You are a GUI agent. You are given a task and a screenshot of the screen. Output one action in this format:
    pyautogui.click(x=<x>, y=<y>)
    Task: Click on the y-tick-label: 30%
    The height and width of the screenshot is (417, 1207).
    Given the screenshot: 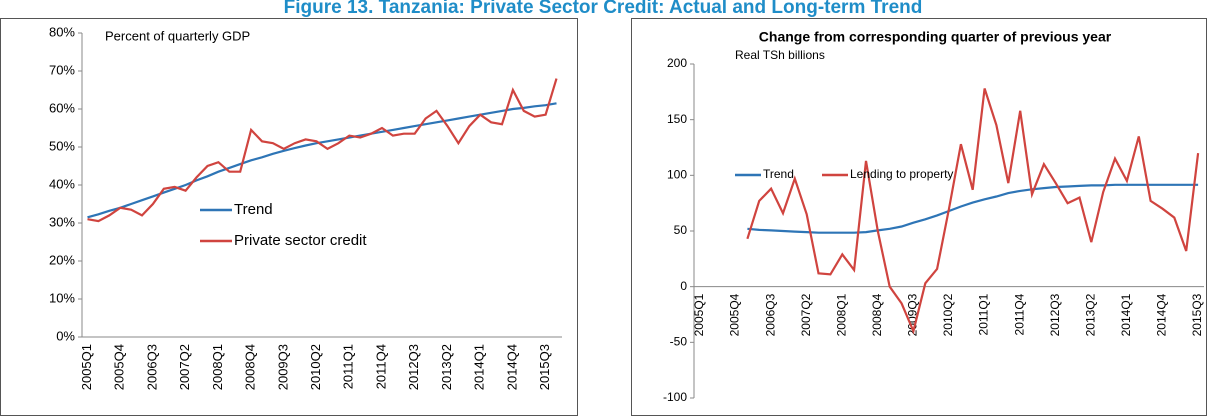 What is the action you would take?
    pyautogui.click(x=62, y=221)
    